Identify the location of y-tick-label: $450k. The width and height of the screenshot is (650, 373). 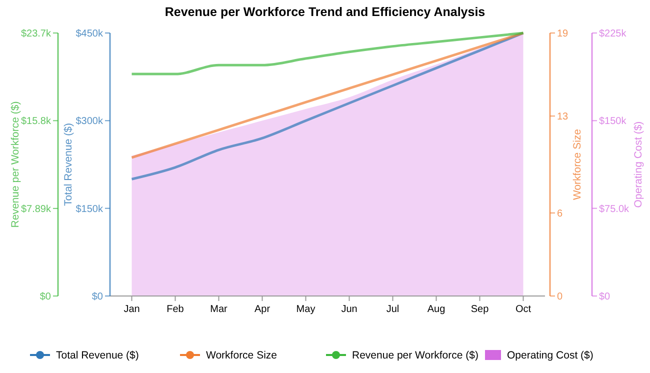
(90, 34).